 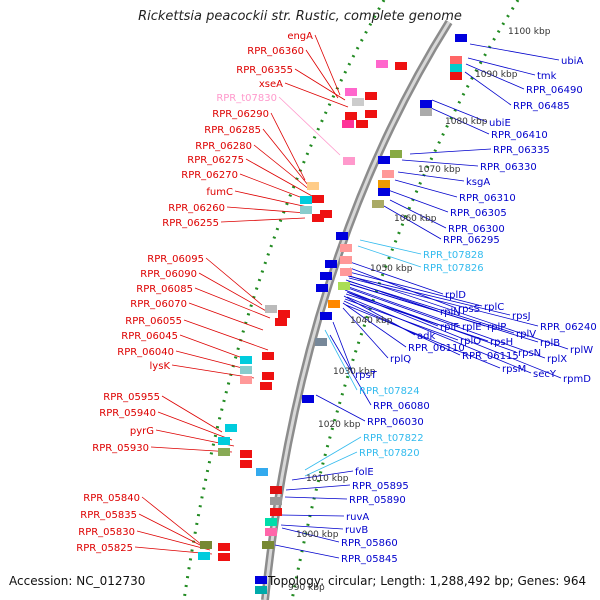 I want to click on reverse-gene-label: rpsN, so click(x=529, y=353).